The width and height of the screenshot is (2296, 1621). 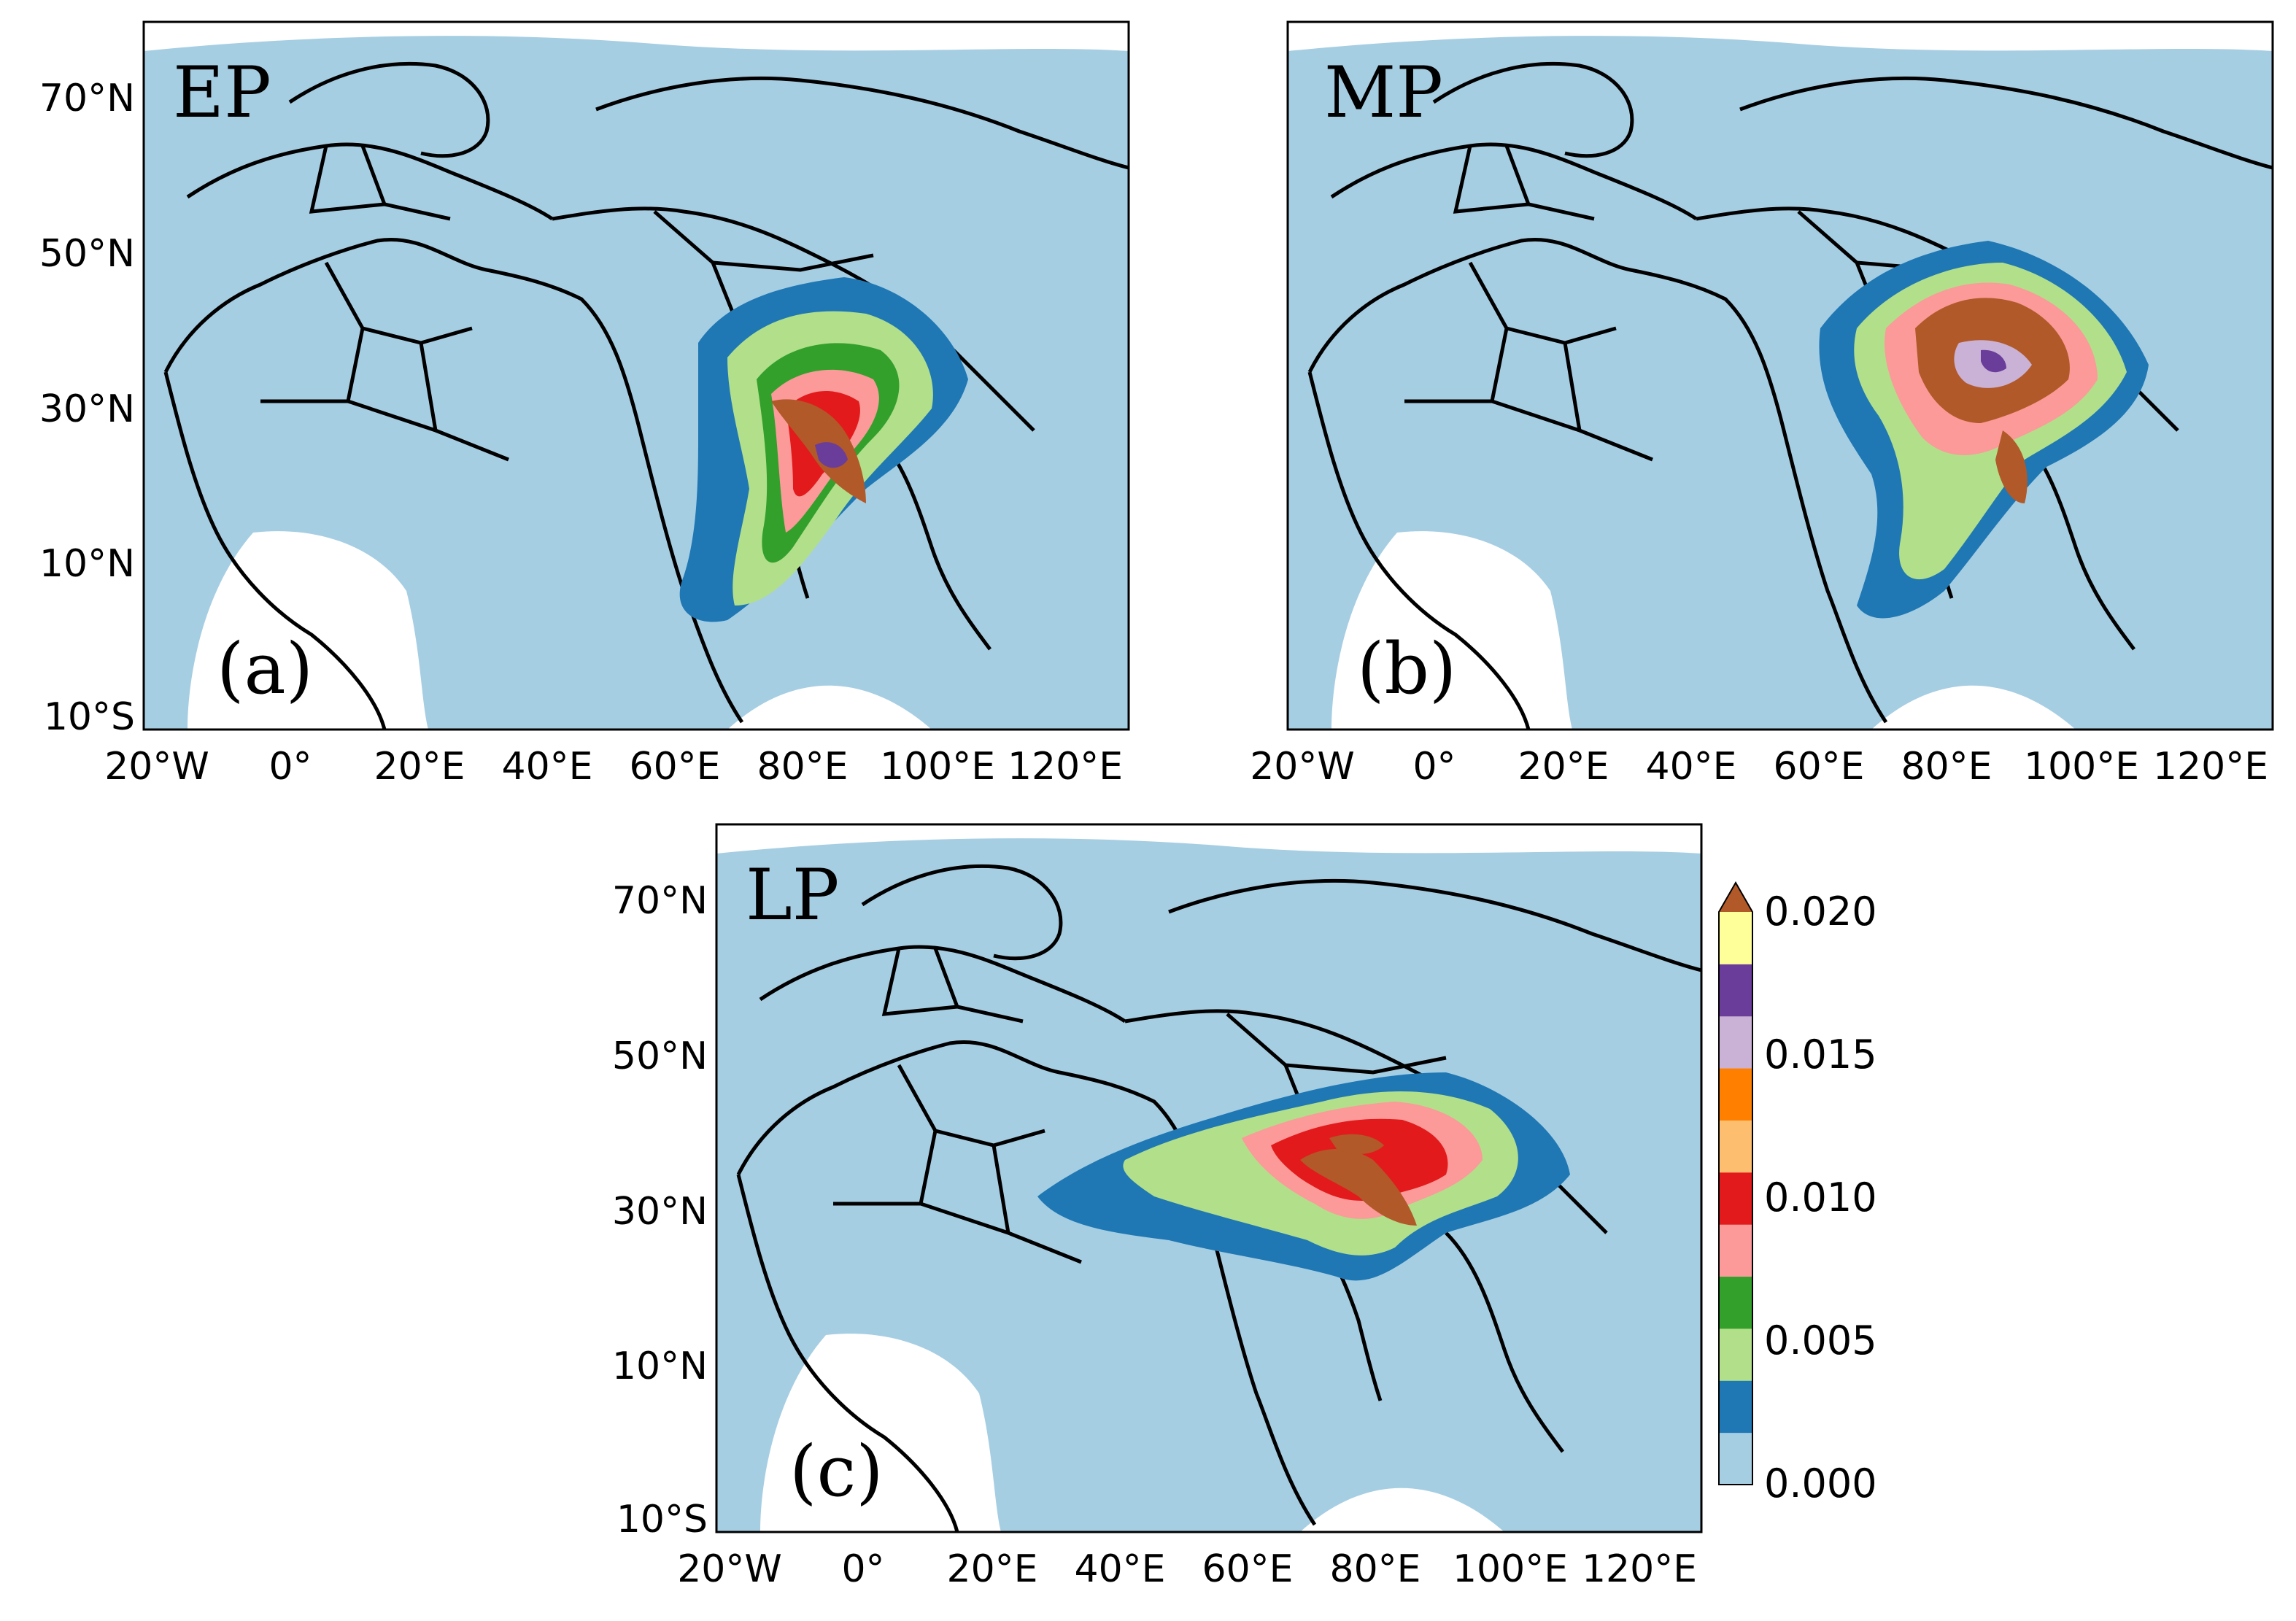 I want to click on colorbar-ticks: 0.020 0.015 0.010 0.005 0.000, so click(x=1821, y=1198).